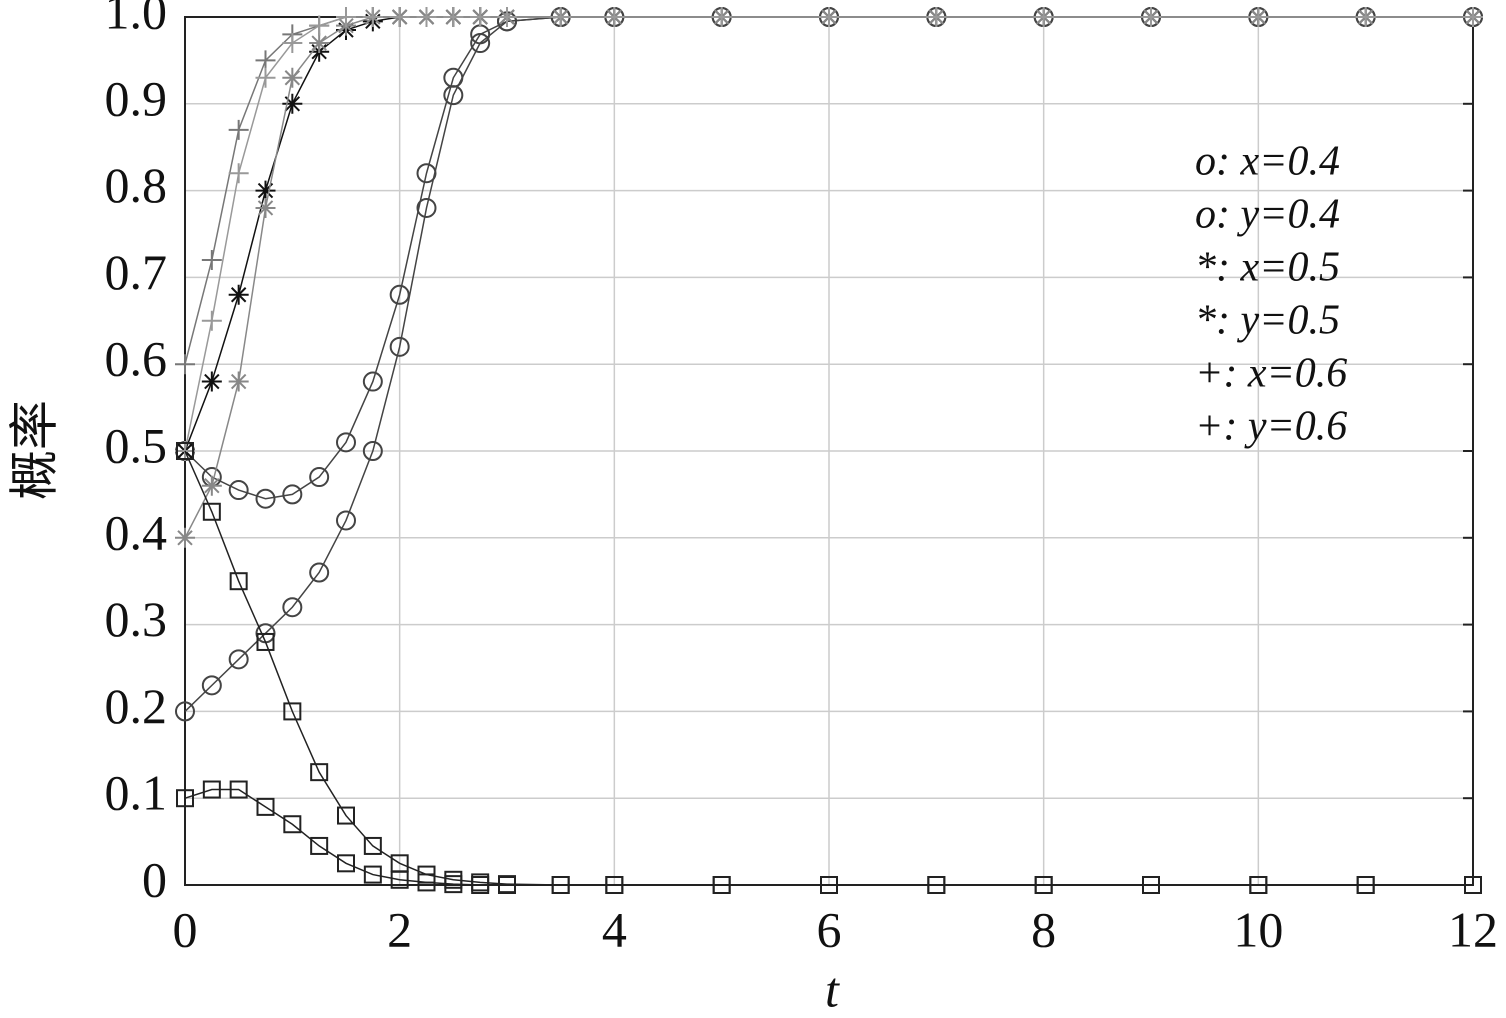 This screenshot has height=1018, width=1506. I want to click on y-tick-label: 0.3, so click(136, 619).